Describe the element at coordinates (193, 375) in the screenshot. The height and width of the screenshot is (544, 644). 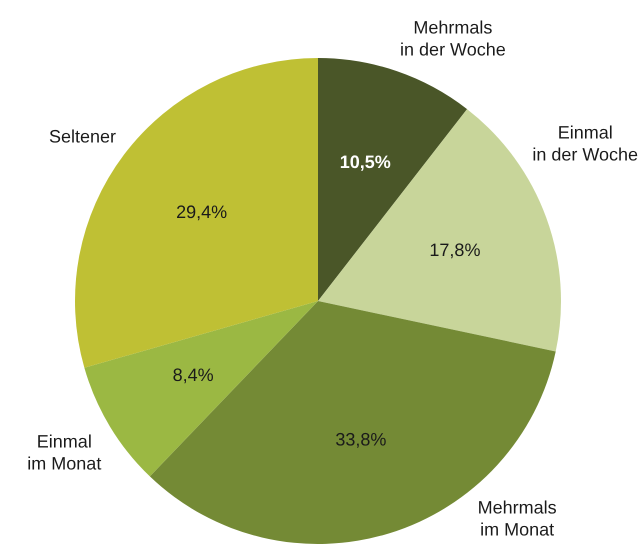
I see `data-label: 8,4%` at that location.